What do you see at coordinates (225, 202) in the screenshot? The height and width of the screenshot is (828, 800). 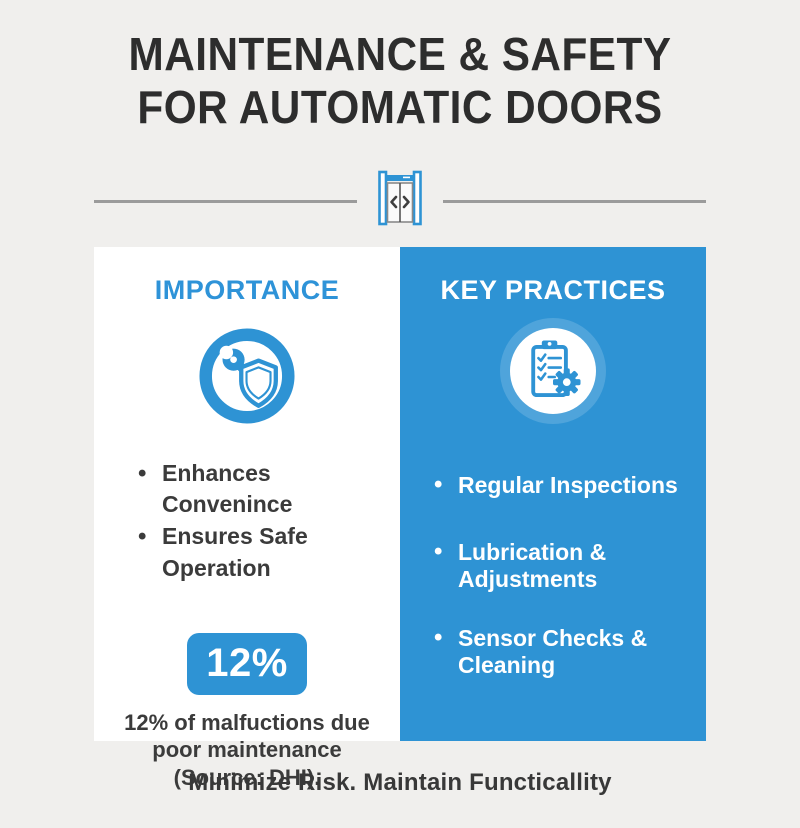 I see `divider-line-left` at bounding box center [225, 202].